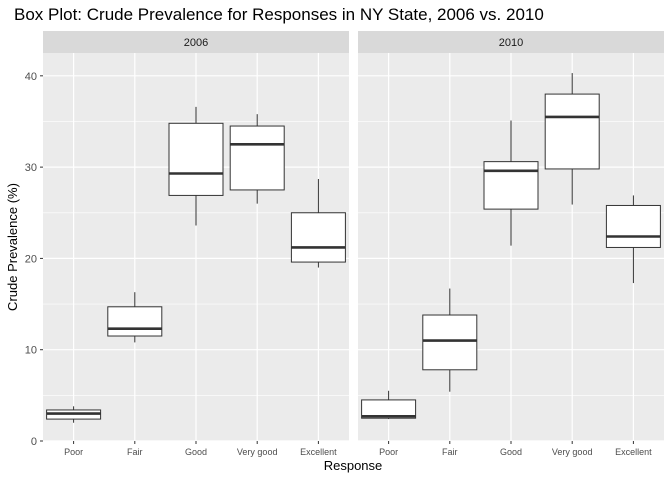 This screenshot has height=480, width=672. Describe the element at coordinates (353, 465) in the screenshot. I see `x-axis-title: Response` at that location.